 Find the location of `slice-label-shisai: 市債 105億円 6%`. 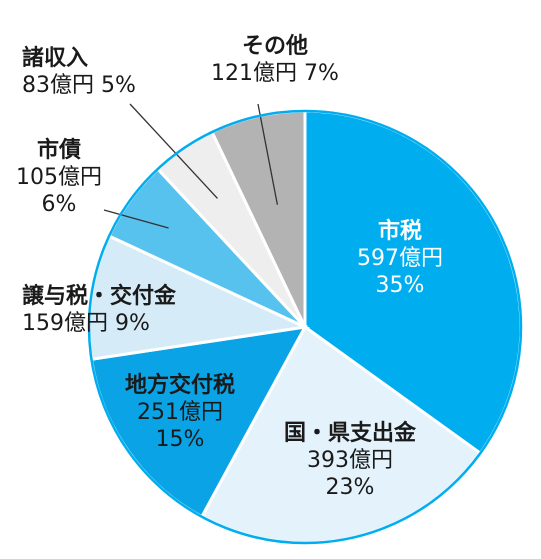

slice-label-shisai: 市債 105億円 6% is located at coordinates (59, 177).